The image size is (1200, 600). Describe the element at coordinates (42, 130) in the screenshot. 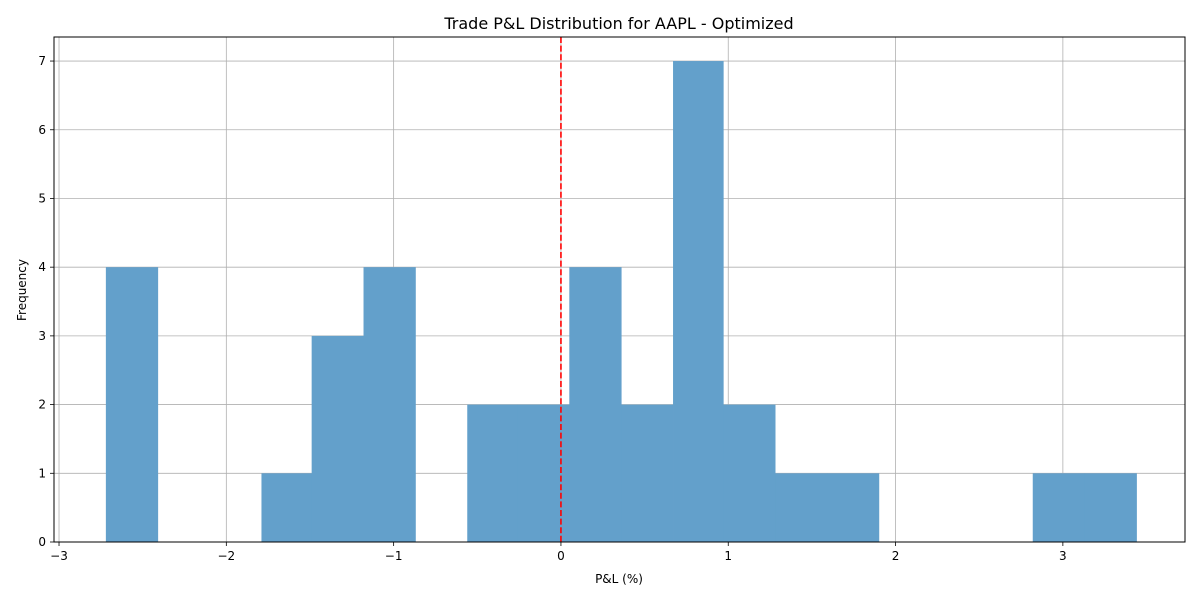

I see `y-tick-label: 6` at that location.